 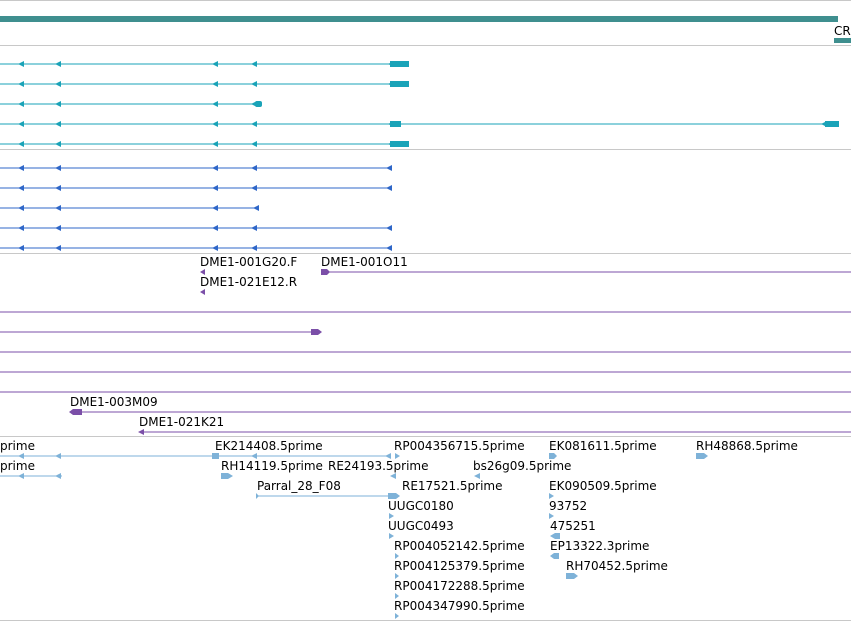 I want to click on clone-label: DME1-001O11, so click(x=364, y=262).